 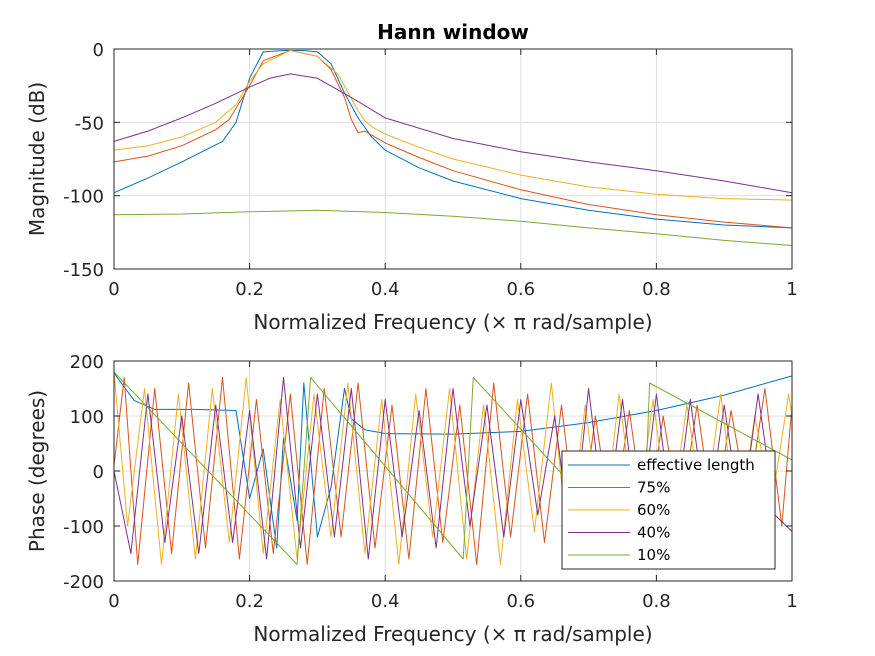 I want to click on legend-entry: 40%, so click(x=653, y=533).